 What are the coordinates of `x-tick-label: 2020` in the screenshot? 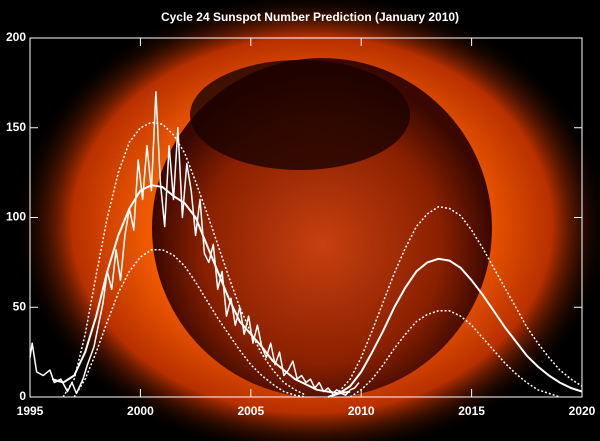 It's located at (582, 411).